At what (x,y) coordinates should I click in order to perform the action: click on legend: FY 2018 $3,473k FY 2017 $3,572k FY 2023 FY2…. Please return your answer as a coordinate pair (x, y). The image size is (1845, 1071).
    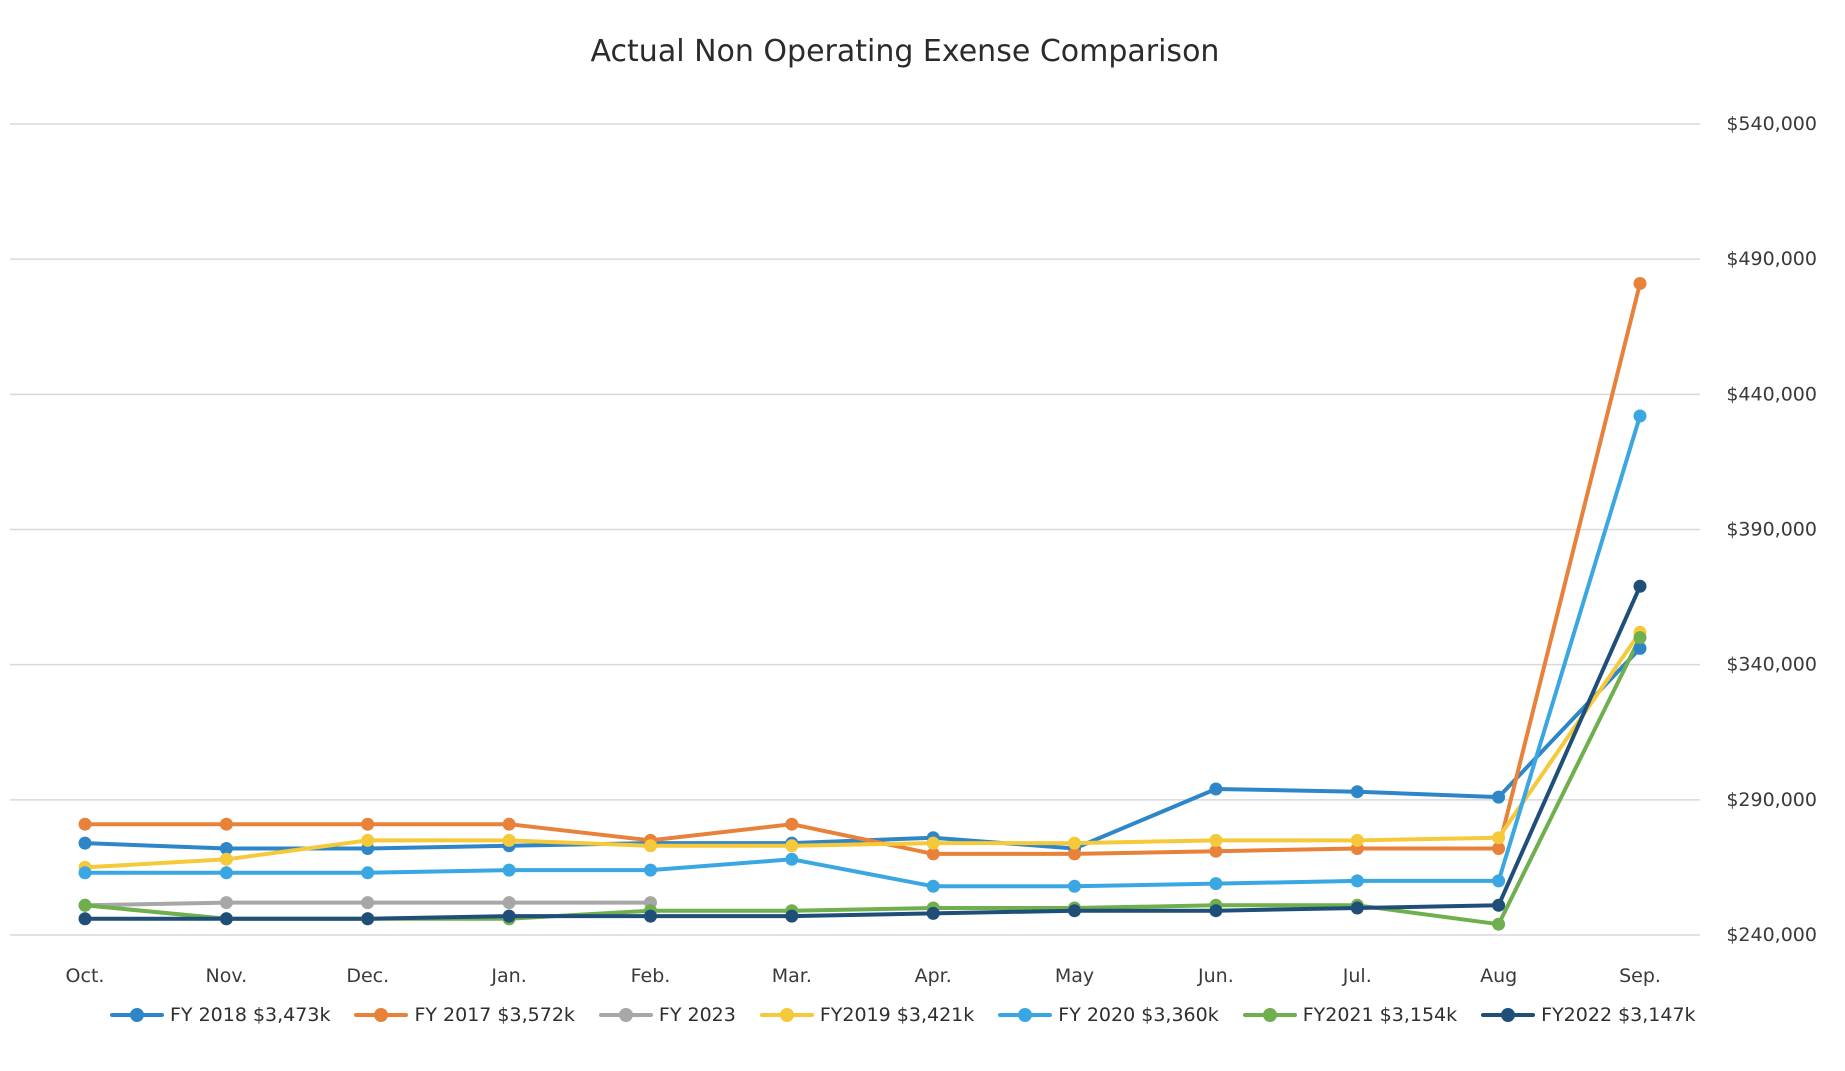
    Looking at the image, I should click on (960, 1015).